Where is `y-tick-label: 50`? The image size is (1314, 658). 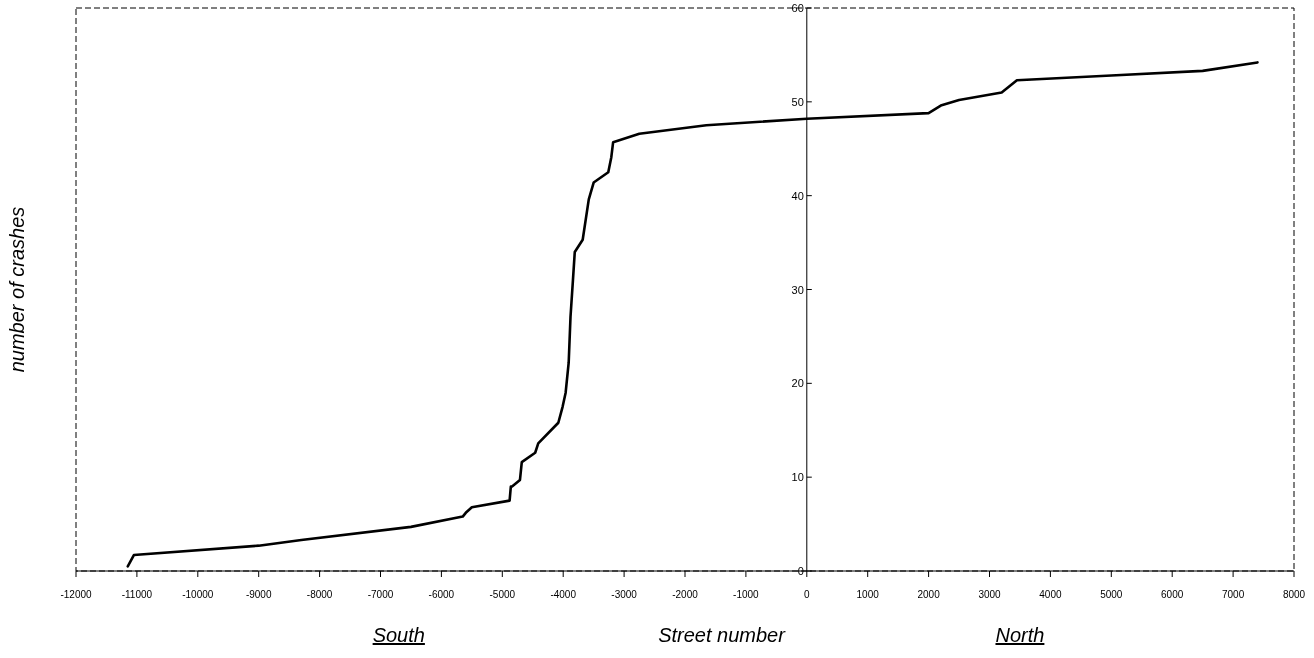 y-tick-label: 50 is located at coordinates (797, 101).